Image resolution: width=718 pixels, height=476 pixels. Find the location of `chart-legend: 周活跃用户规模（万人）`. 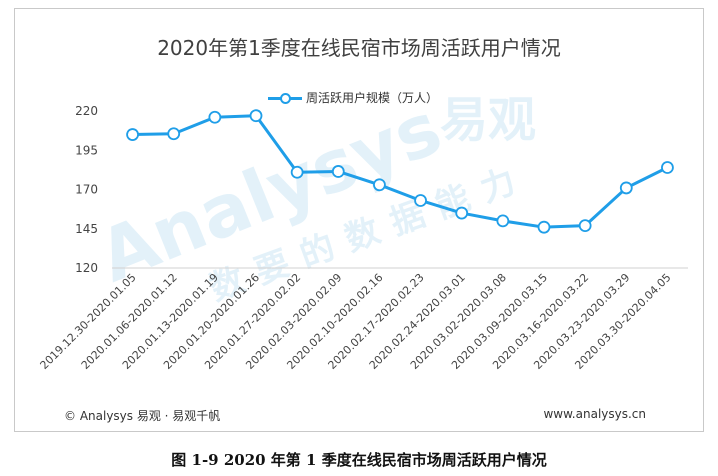

chart-legend: 周活跃用户规模（万人） is located at coordinates (353, 97).